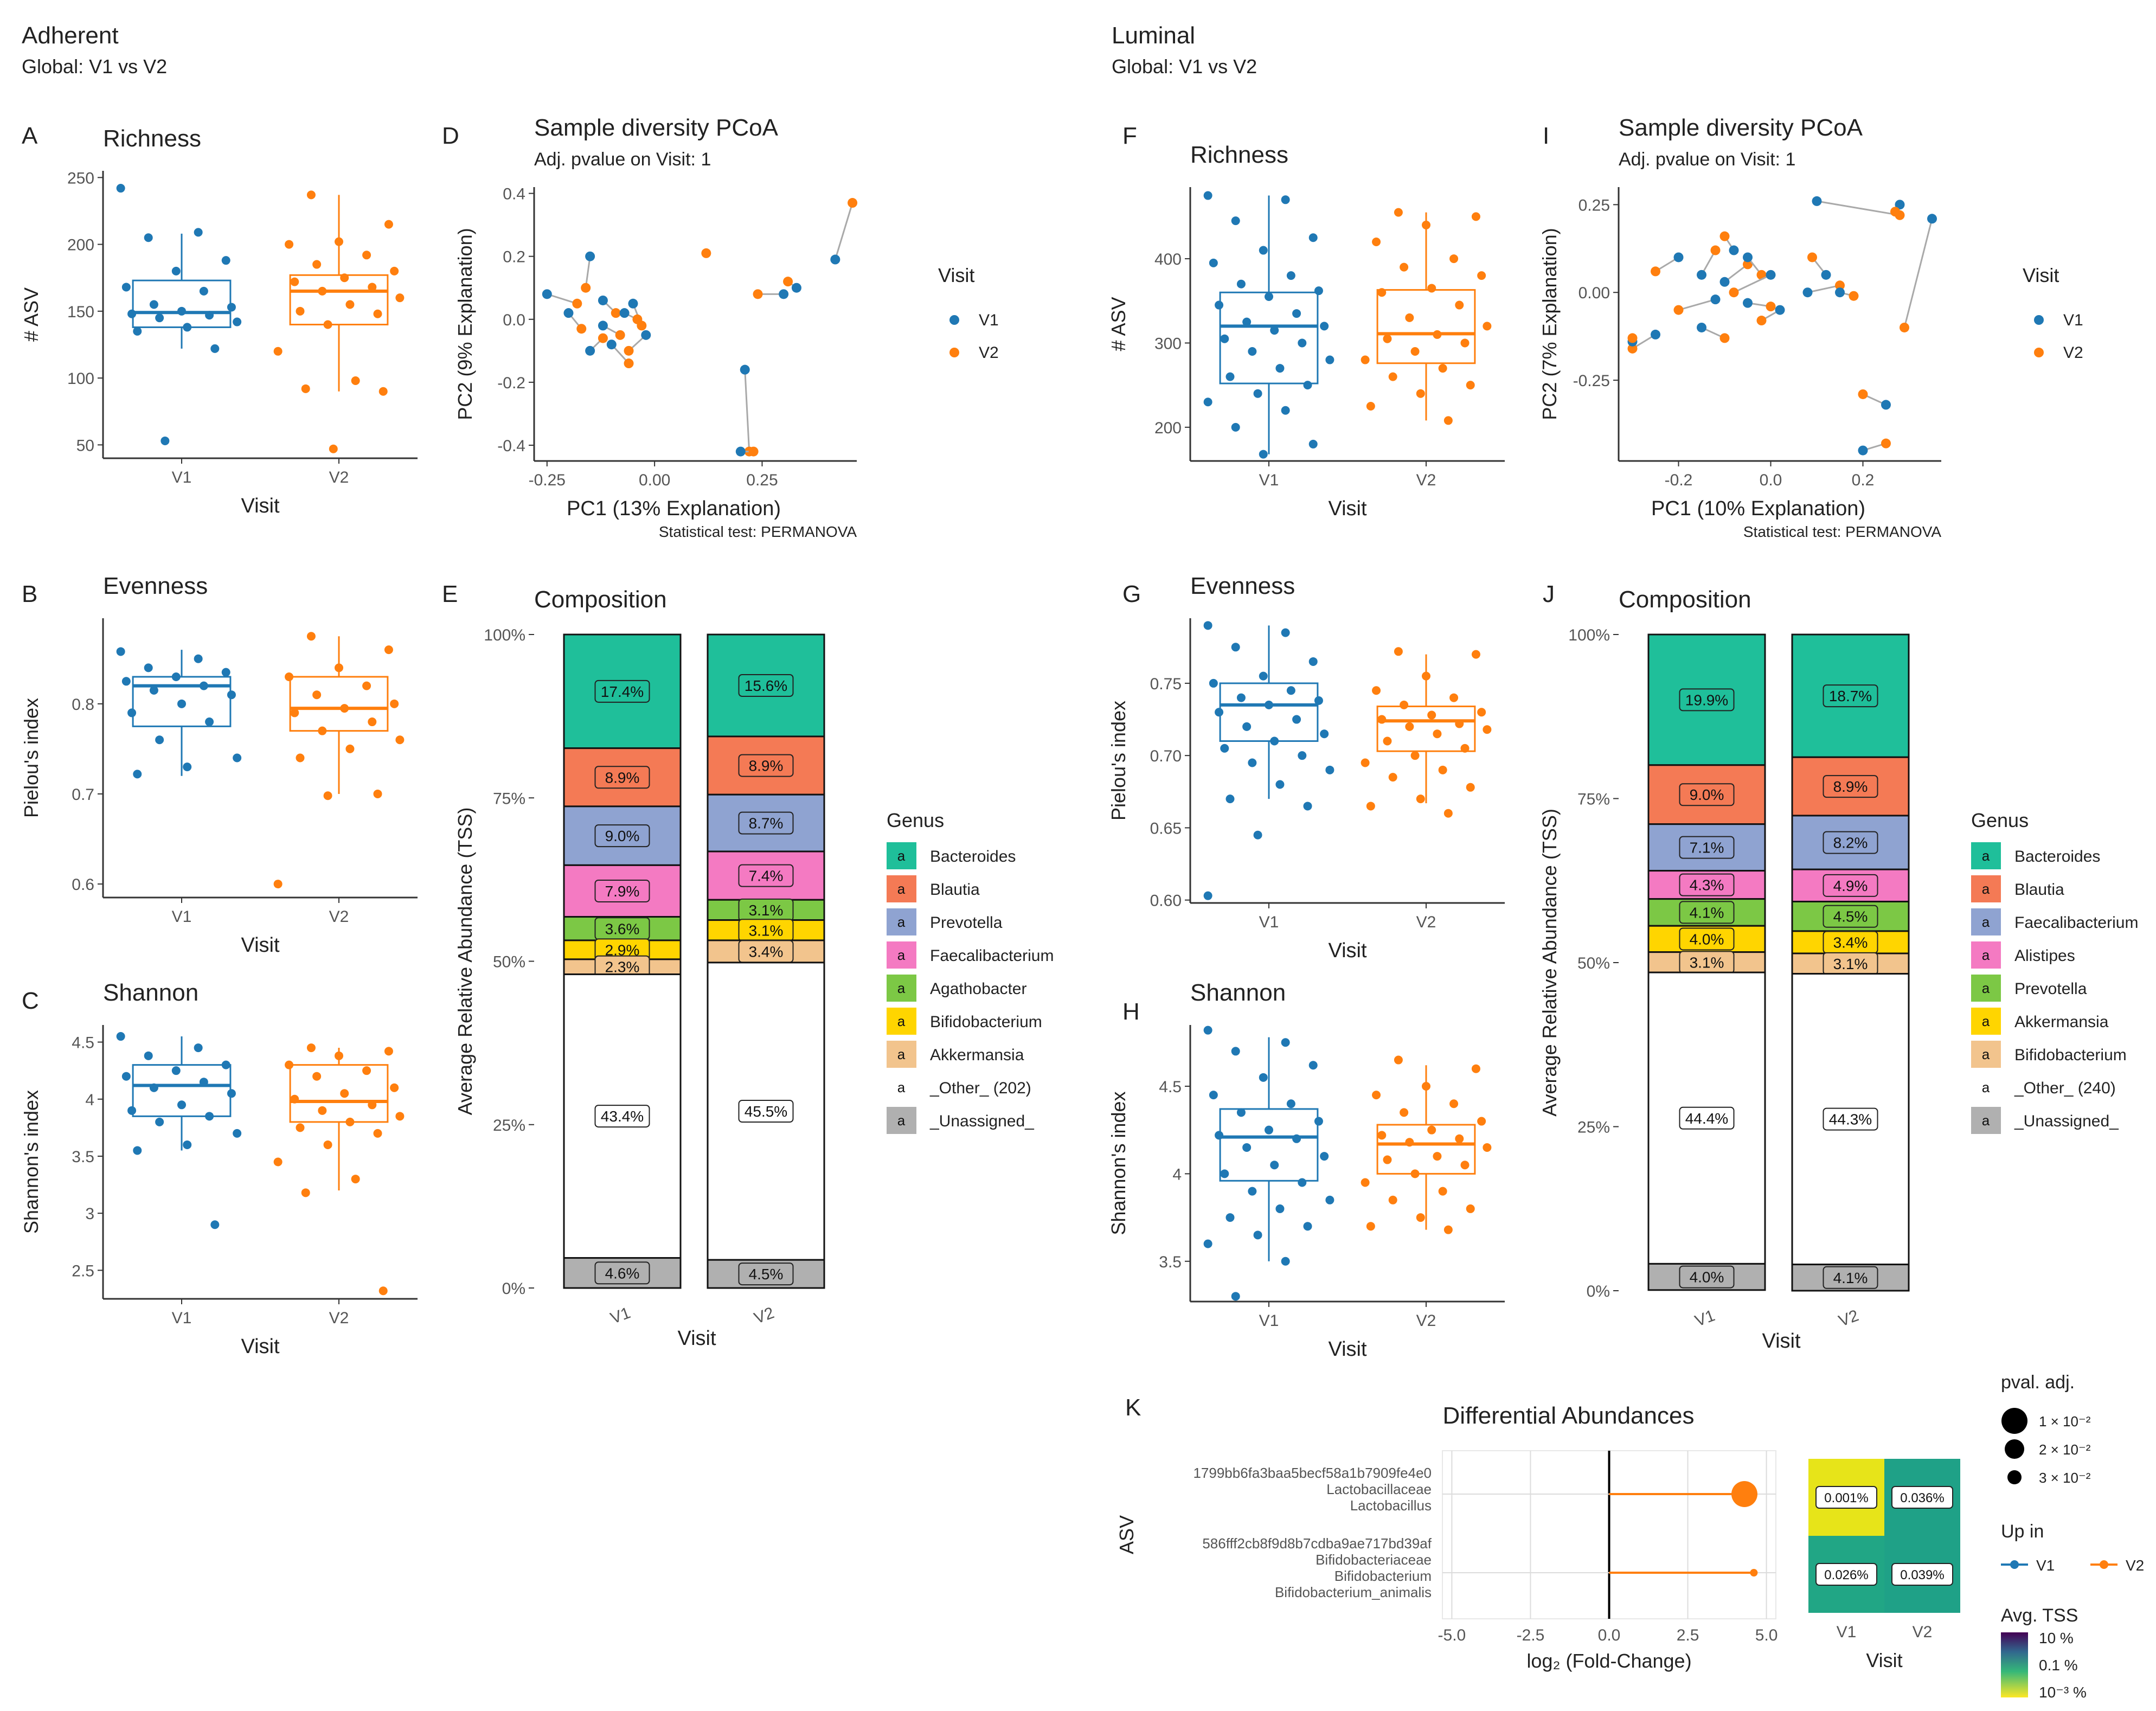  What do you see at coordinates (623, 777) in the screenshot?
I see `segment-label: 8.9%` at bounding box center [623, 777].